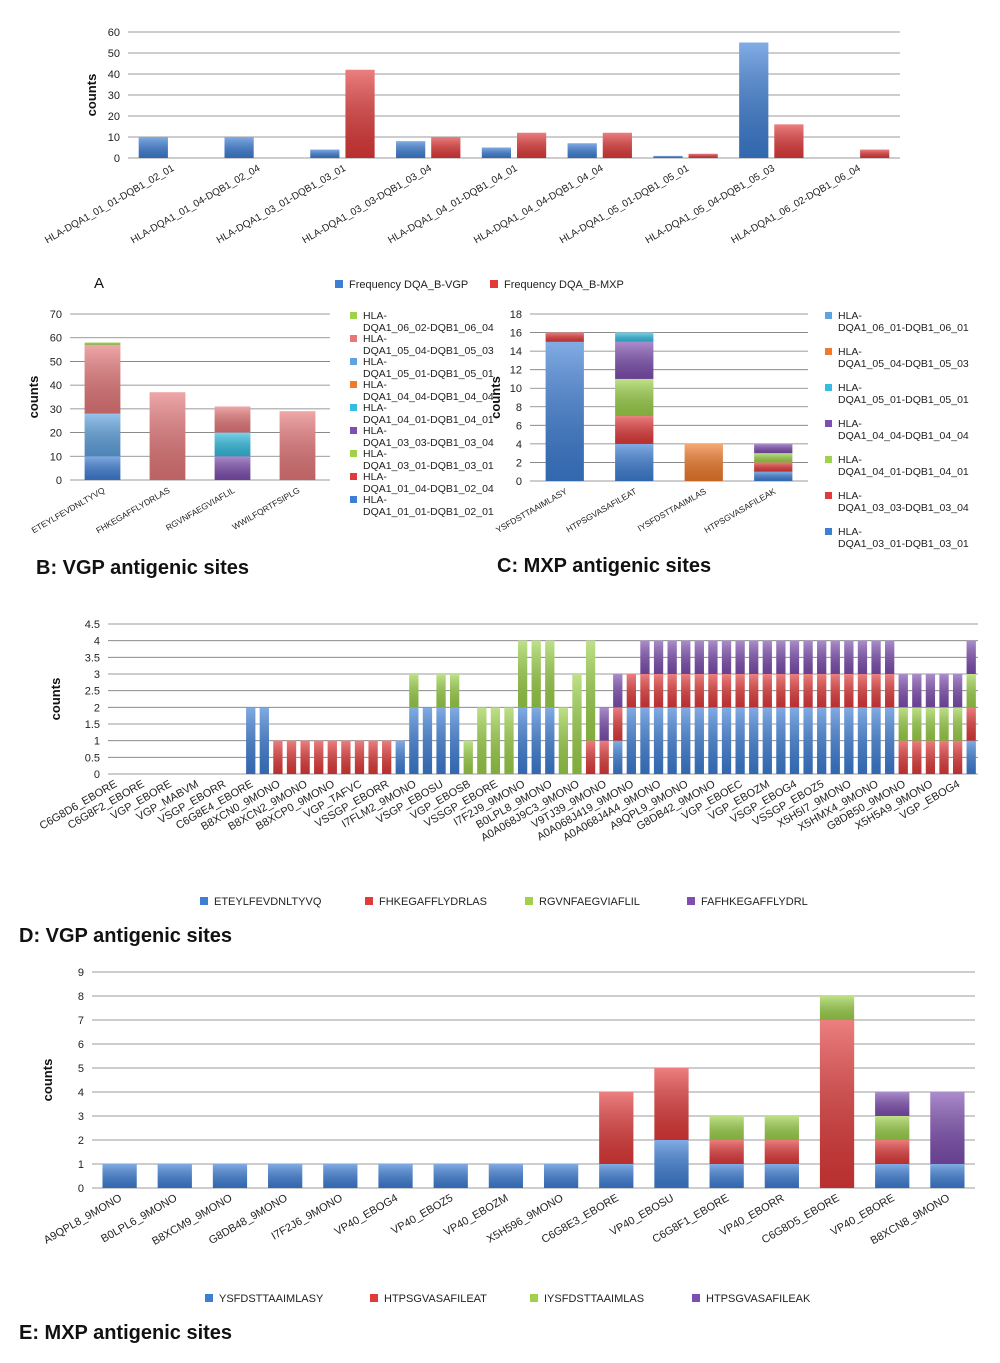  What do you see at coordinates (81, 1069) in the screenshot?
I see `y-tick-label: 5` at bounding box center [81, 1069].